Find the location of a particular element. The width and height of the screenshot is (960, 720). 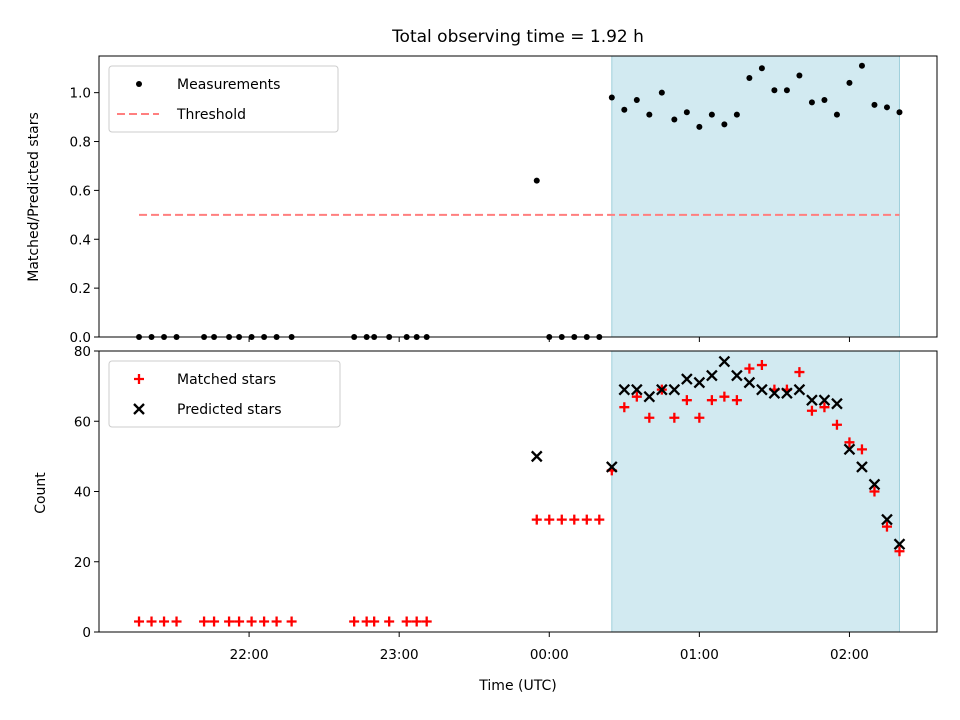

y-tick-label: 0 is located at coordinates (86, 633).